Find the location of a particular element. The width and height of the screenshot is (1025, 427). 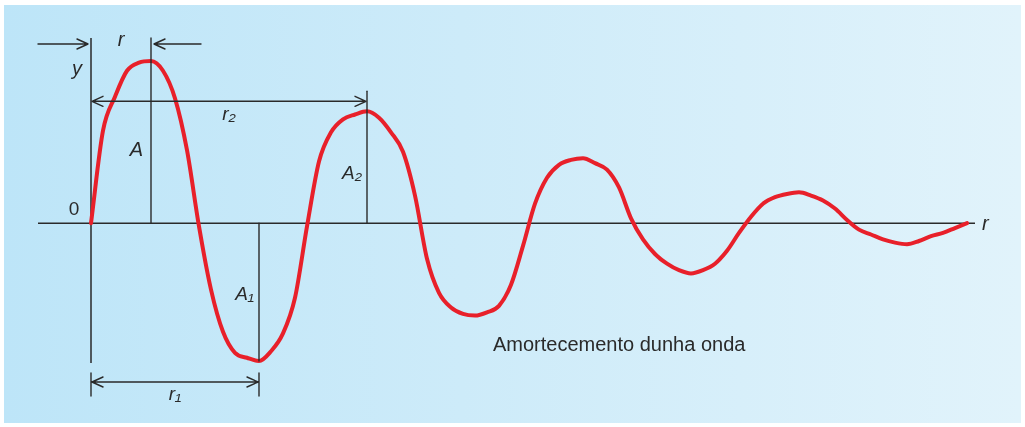

annotation: A₁ is located at coordinates (244, 294).